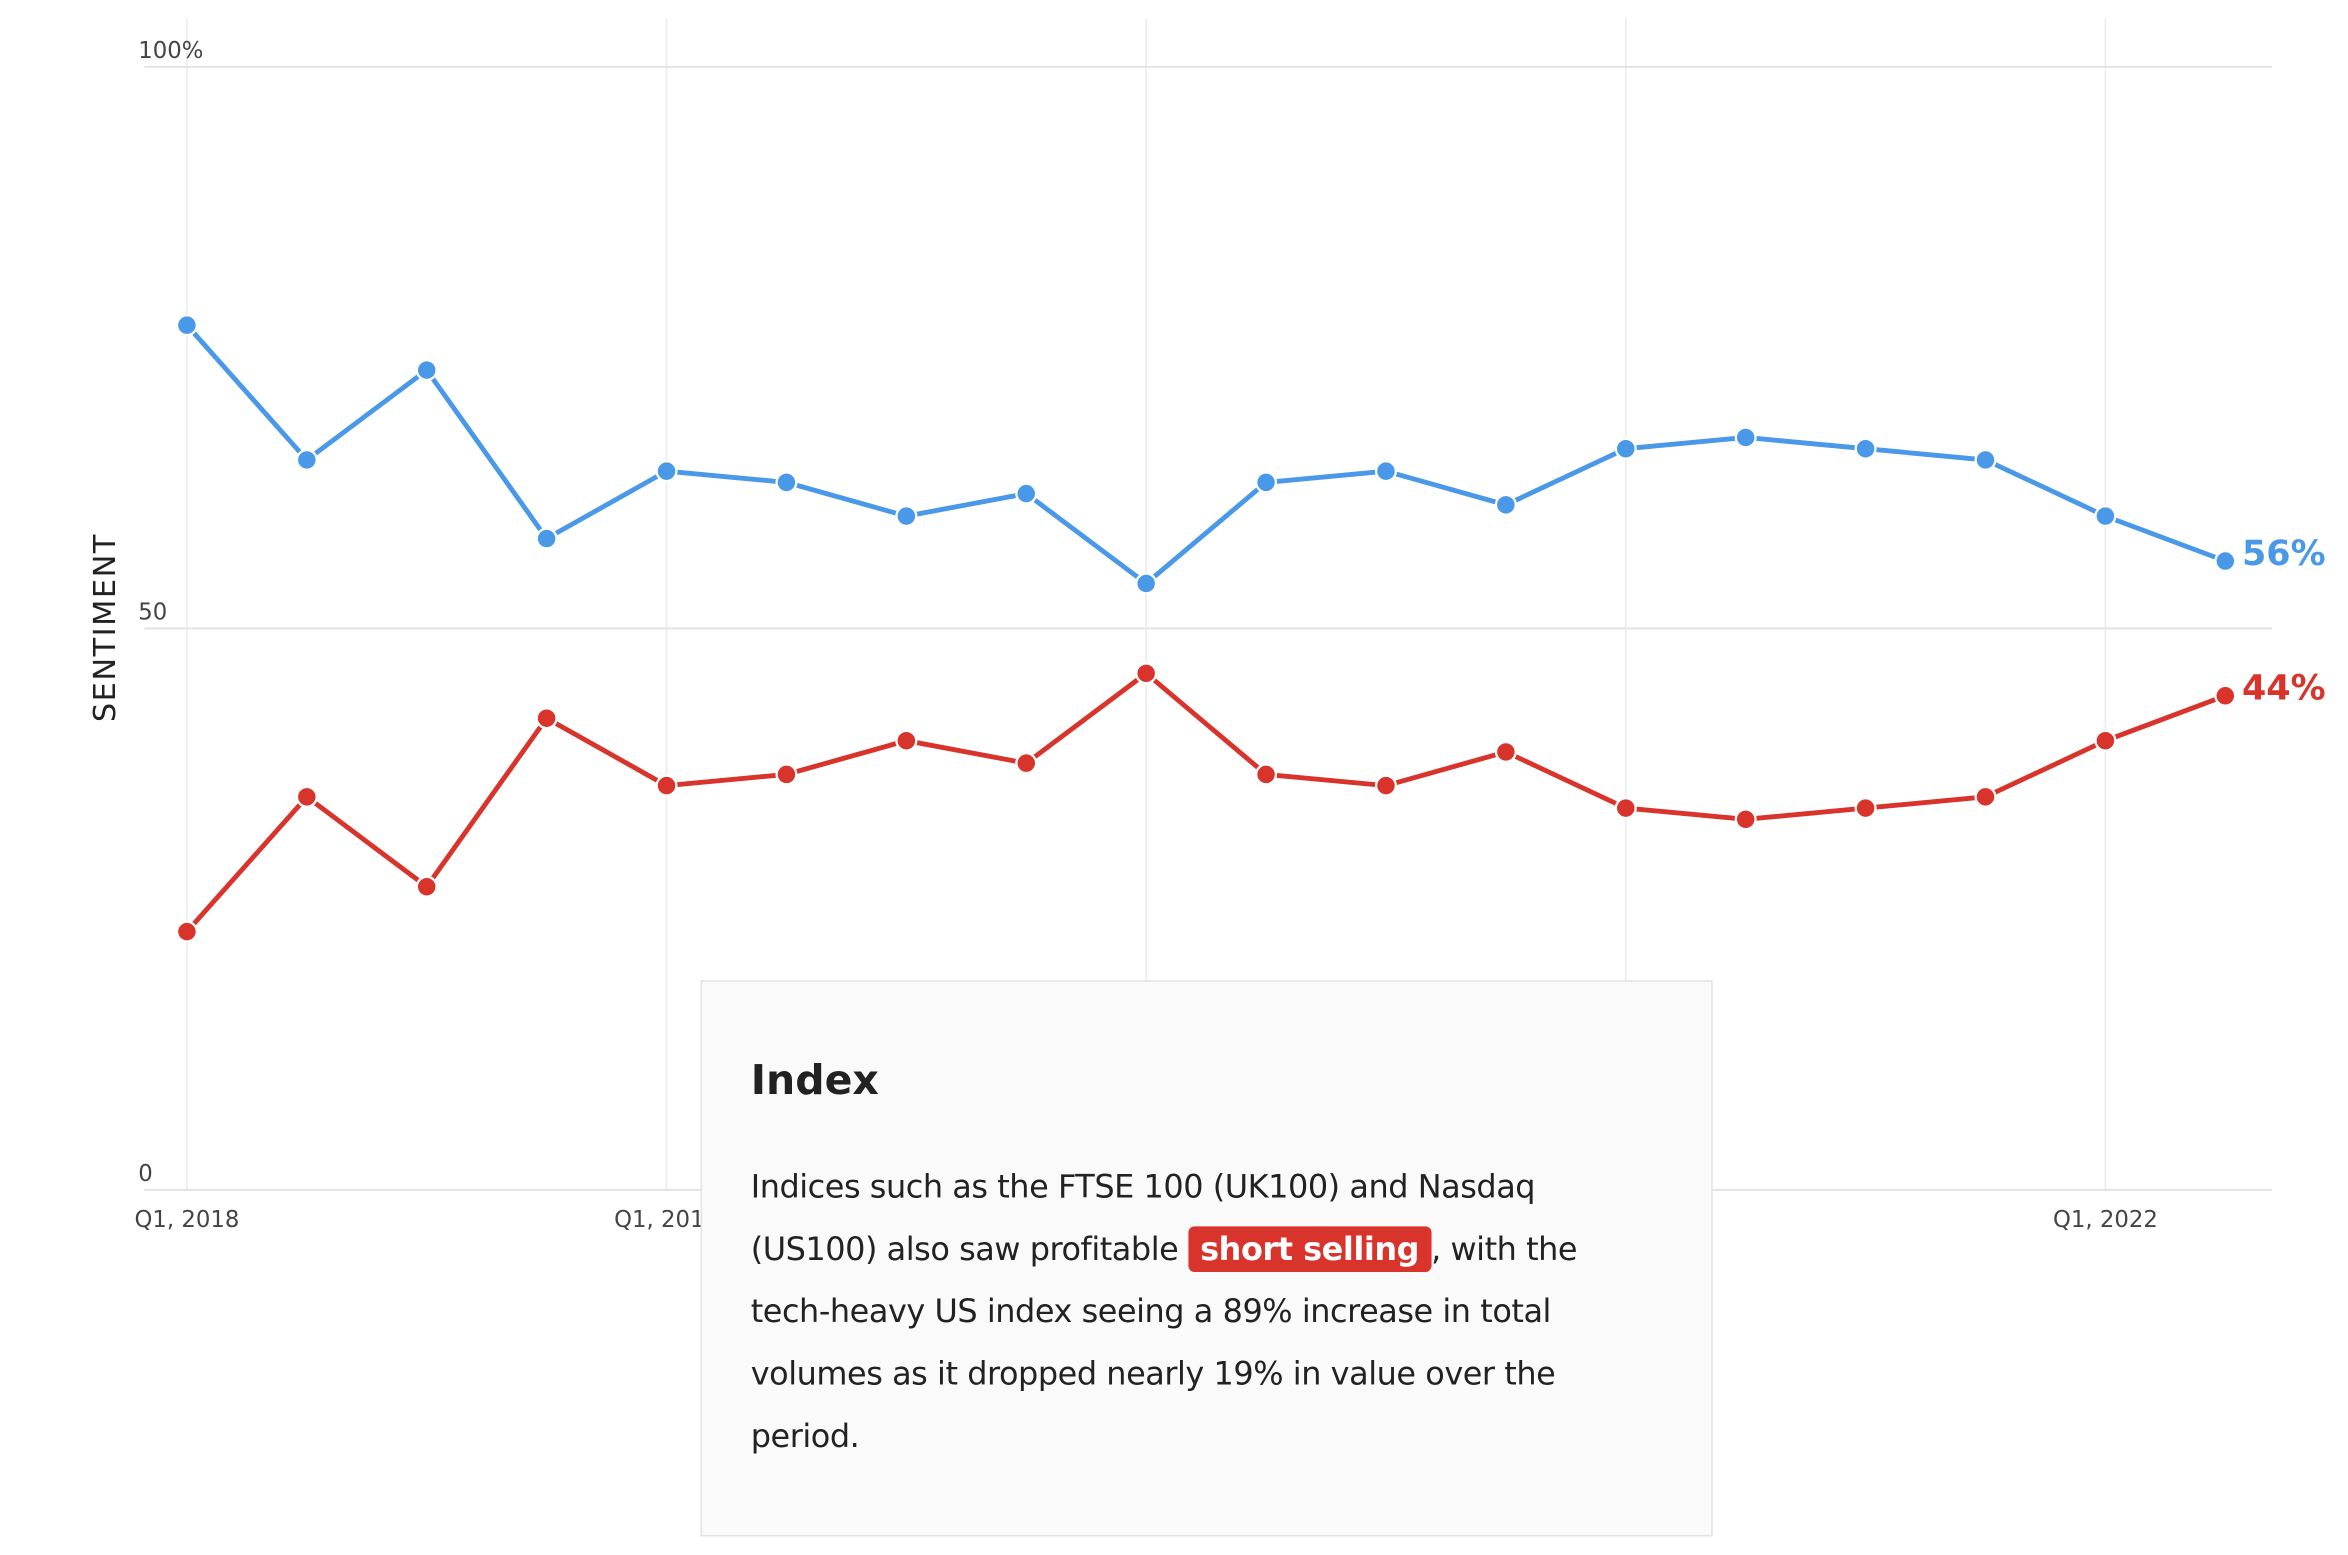  Describe the element at coordinates (2284, 689) in the screenshot. I see `value-label: 44%` at that location.